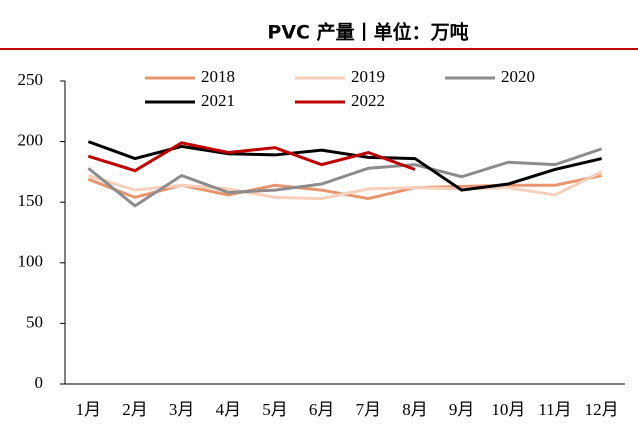 This screenshot has width=638, height=439. I want to click on x-tick-label: 3月, so click(182, 409).